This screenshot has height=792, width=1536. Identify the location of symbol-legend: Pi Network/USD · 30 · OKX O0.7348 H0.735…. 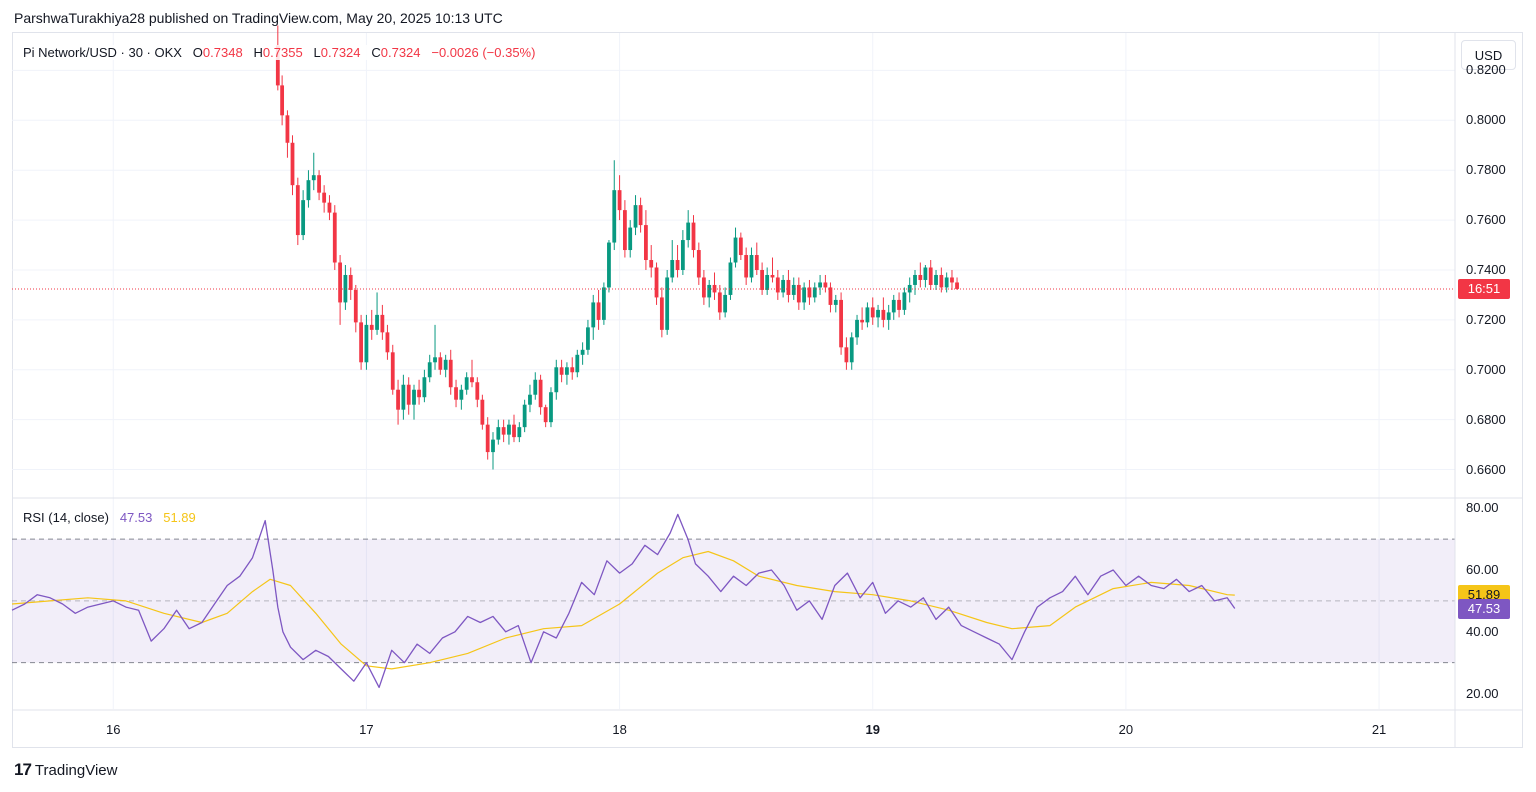
(279, 52).